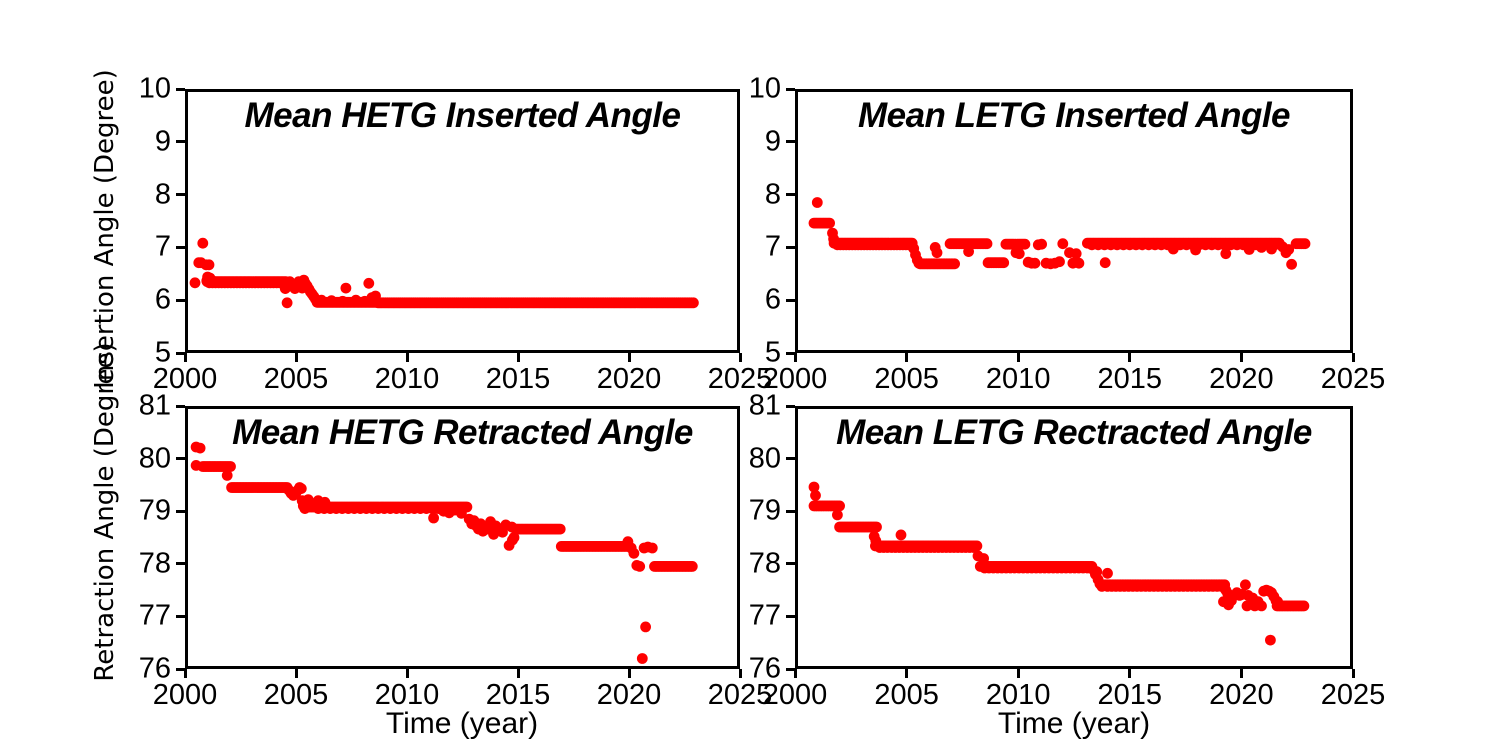  What do you see at coordinates (105, 229) in the screenshot?
I see `y-axis-label-insertion: Insertion Angle (Degree)` at bounding box center [105, 229].